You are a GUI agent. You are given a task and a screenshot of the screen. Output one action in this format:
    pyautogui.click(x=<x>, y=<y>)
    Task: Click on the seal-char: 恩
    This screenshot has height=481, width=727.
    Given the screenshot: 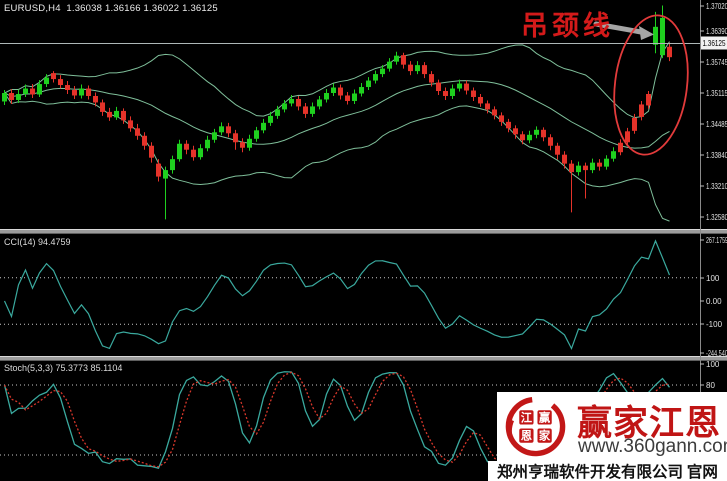 What is the action you would take?
    pyautogui.click(x=526, y=436)
    